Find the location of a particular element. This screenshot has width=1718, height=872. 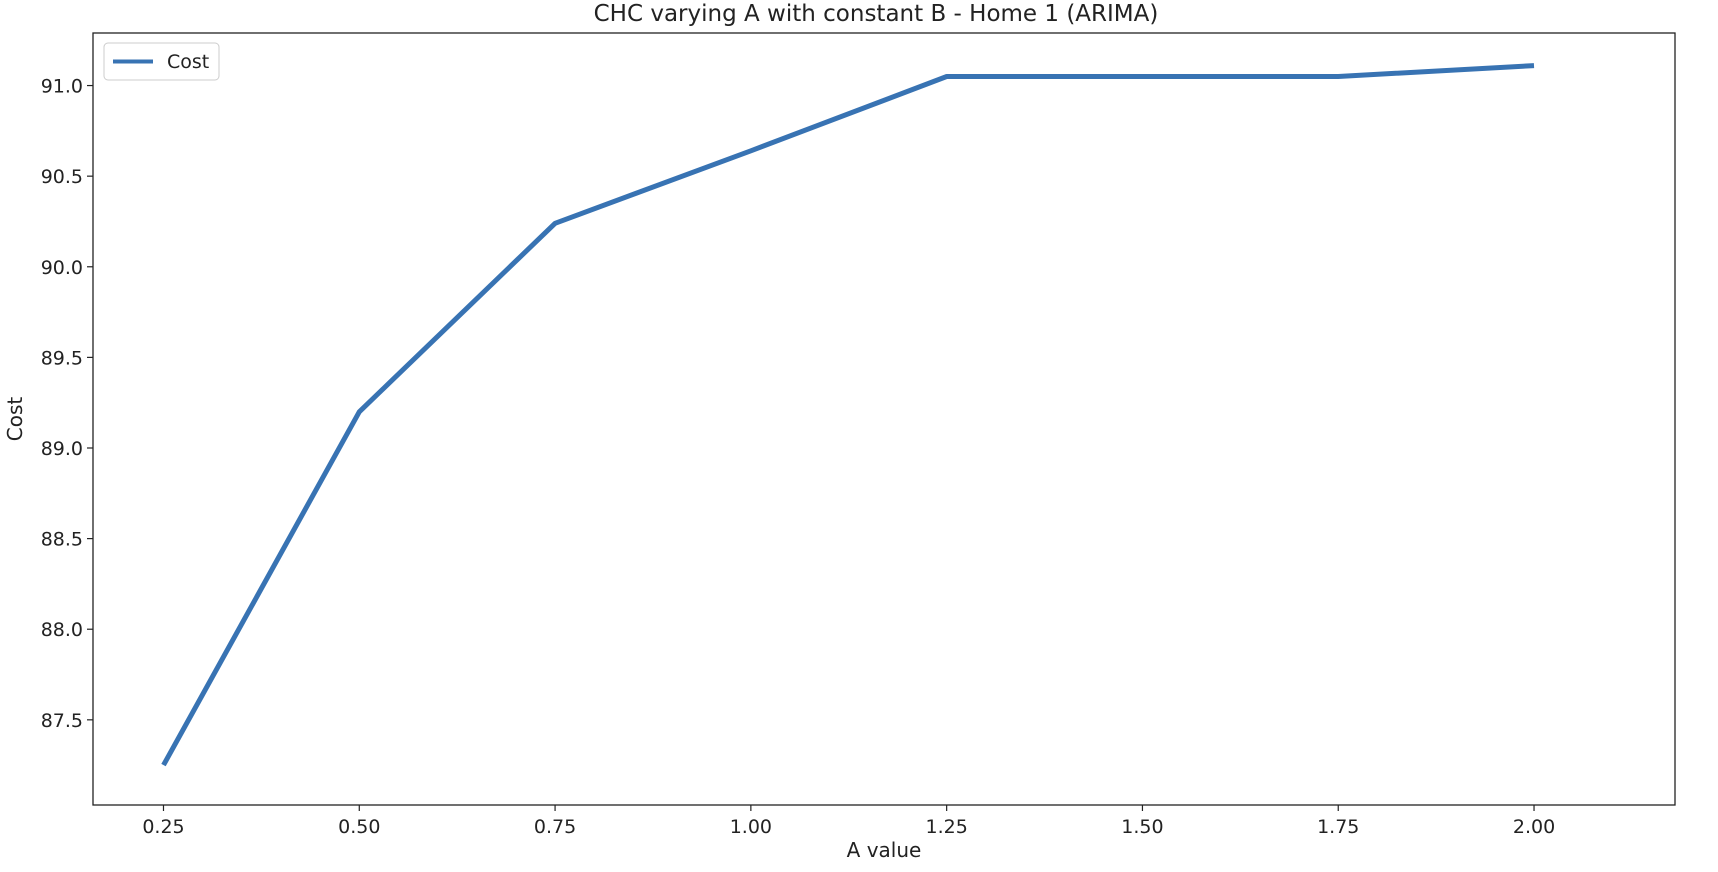

y-tick-label: 91.0 is located at coordinates (62, 87).